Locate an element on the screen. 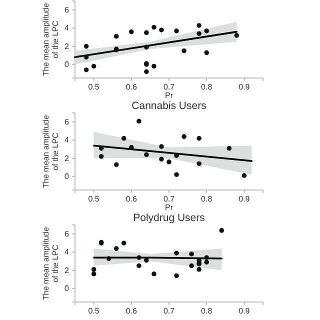  chart-title: Polydrug Users is located at coordinates (169, 218).